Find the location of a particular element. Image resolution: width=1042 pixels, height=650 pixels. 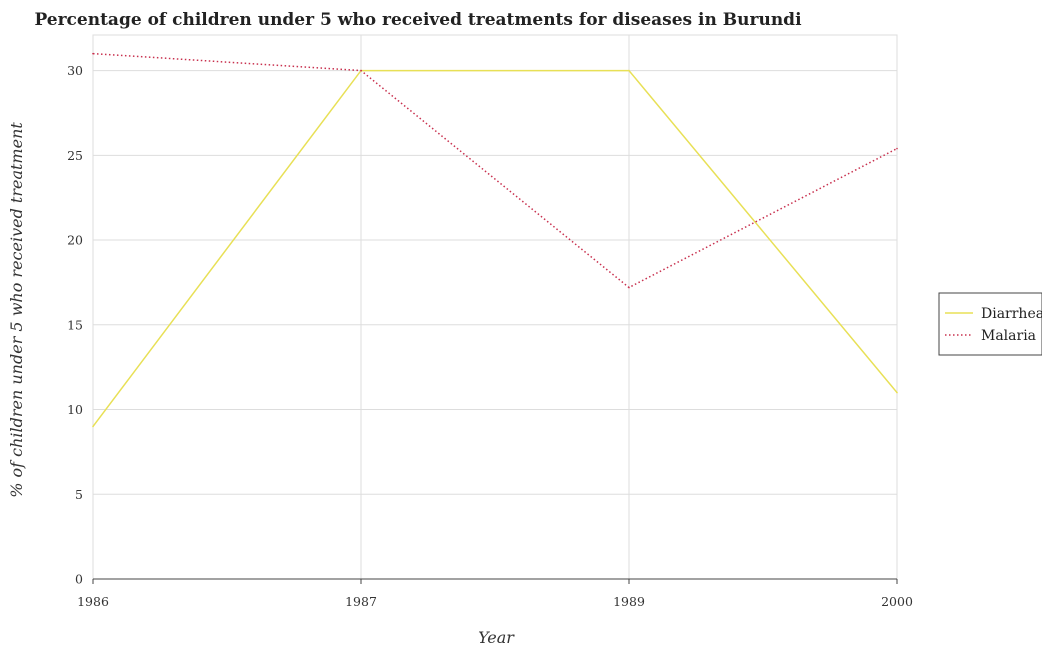

x-tick-label: 1987 is located at coordinates (361, 601).